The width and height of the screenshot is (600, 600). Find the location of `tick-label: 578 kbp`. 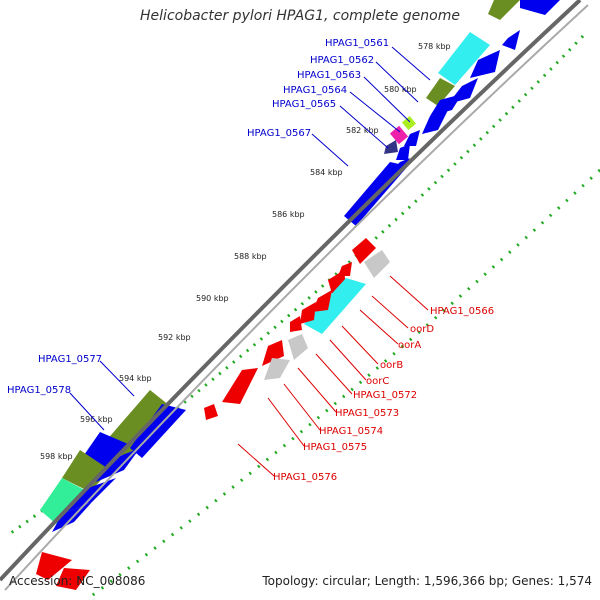

tick-label: 578 kbp is located at coordinates (434, 46).